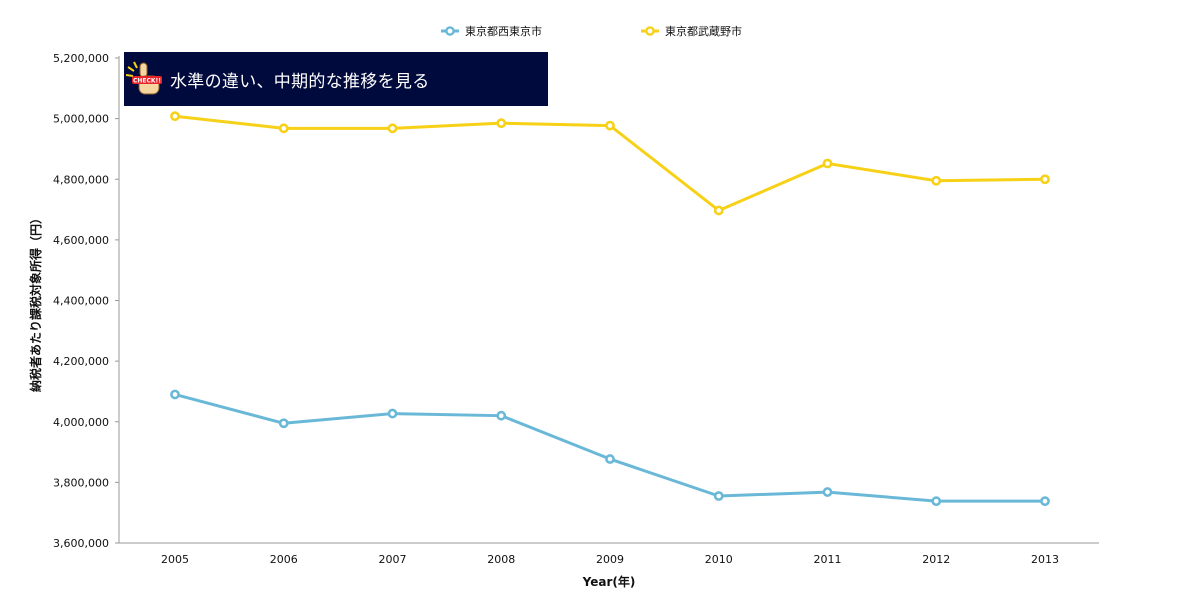  I want to click on legend-label: 東京都西東京市, so click(503, 31).